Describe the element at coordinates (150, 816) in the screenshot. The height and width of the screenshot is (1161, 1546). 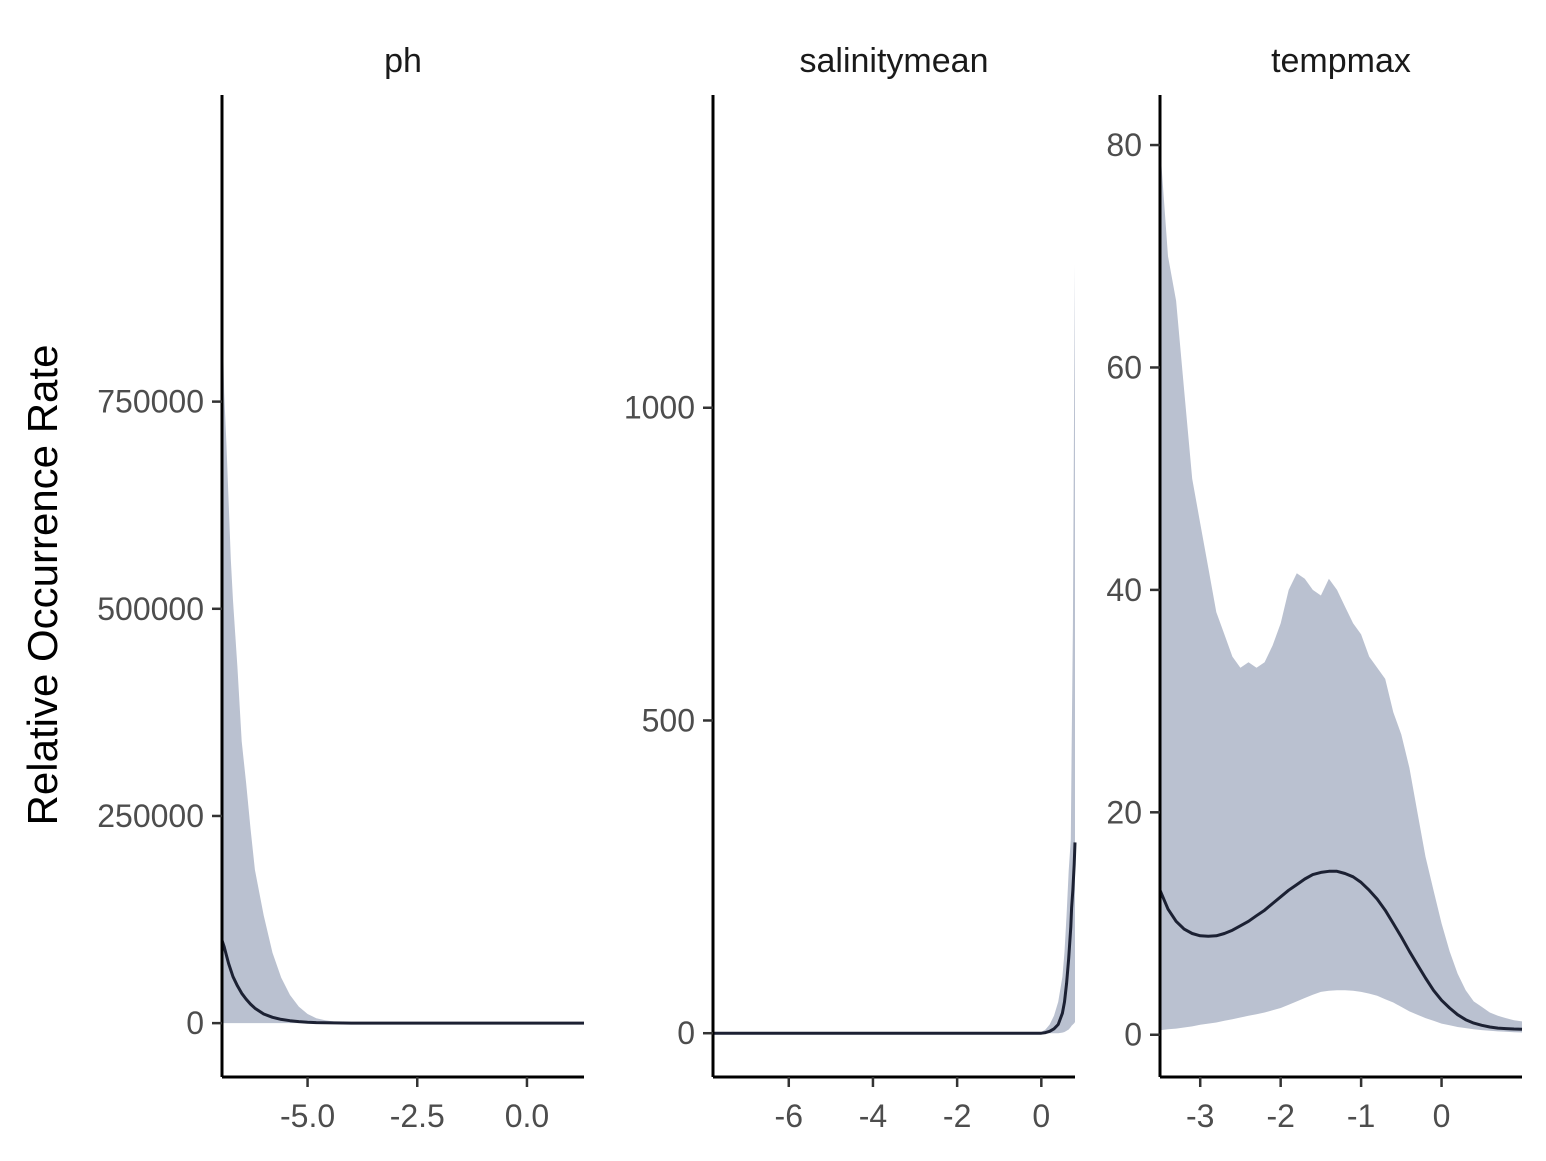
I see `y-tick-label: 250000` at that location.